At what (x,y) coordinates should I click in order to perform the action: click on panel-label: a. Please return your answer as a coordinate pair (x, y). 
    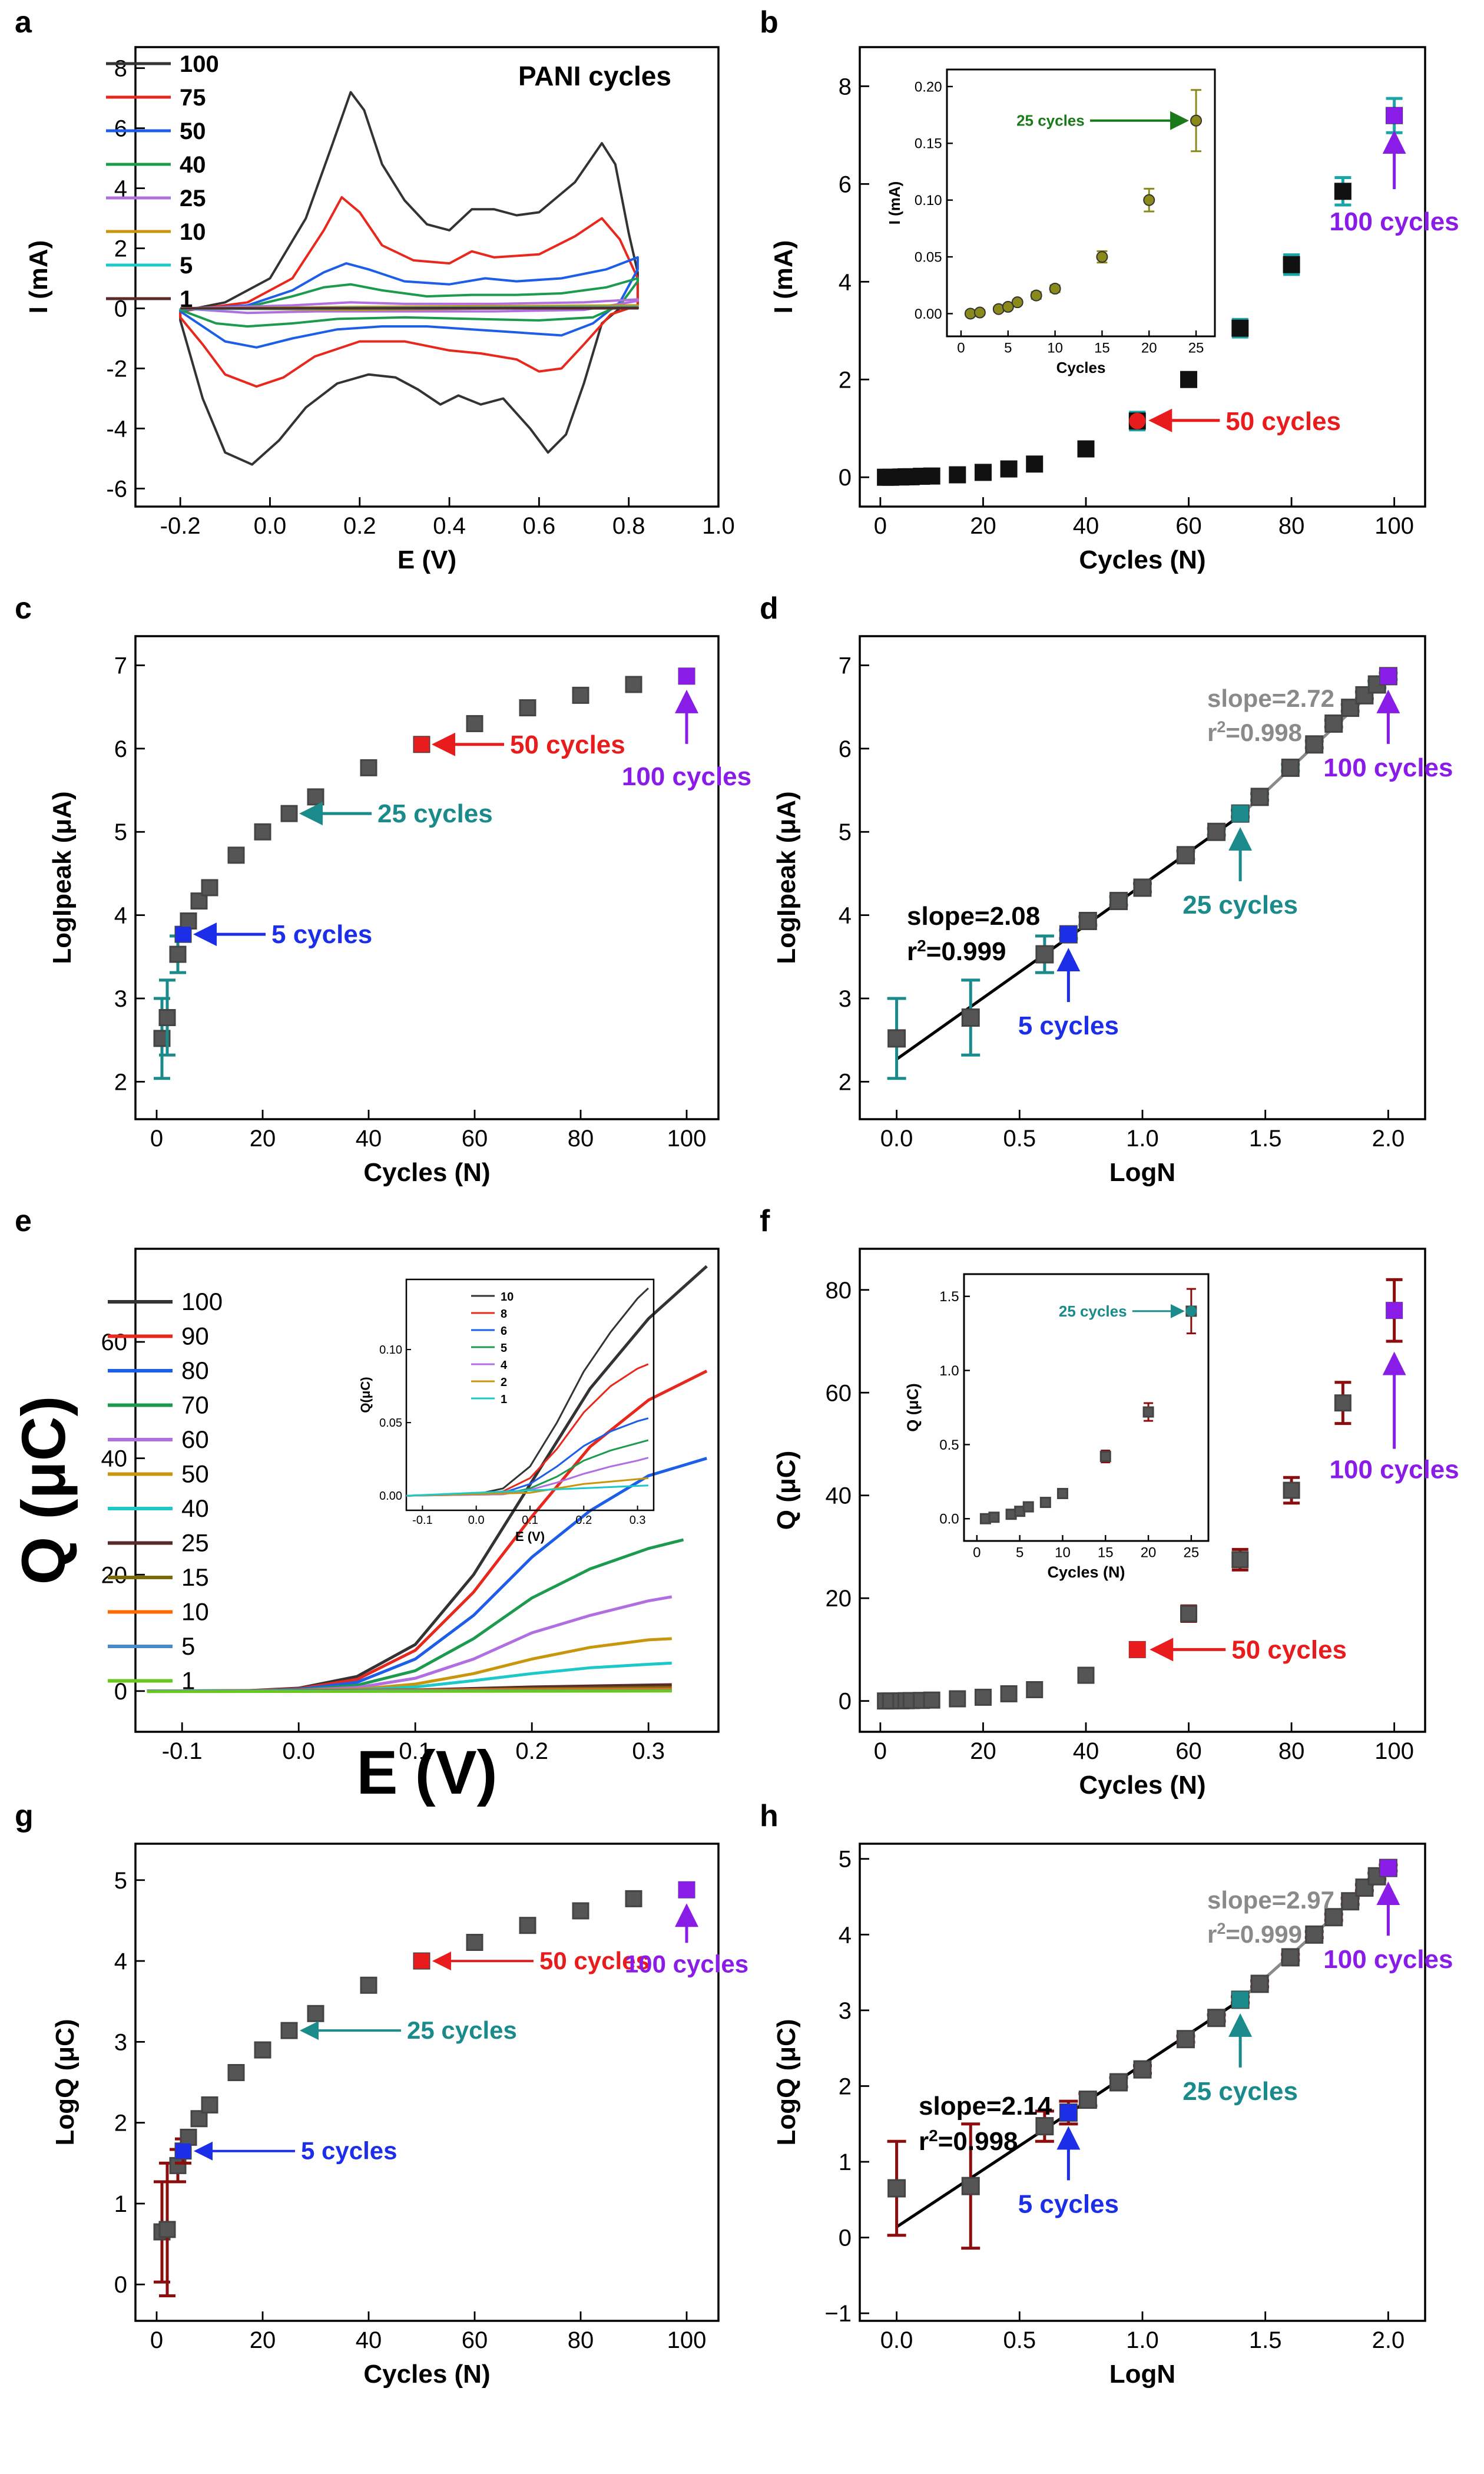
    Looking at the image, I should click on (24, 22).